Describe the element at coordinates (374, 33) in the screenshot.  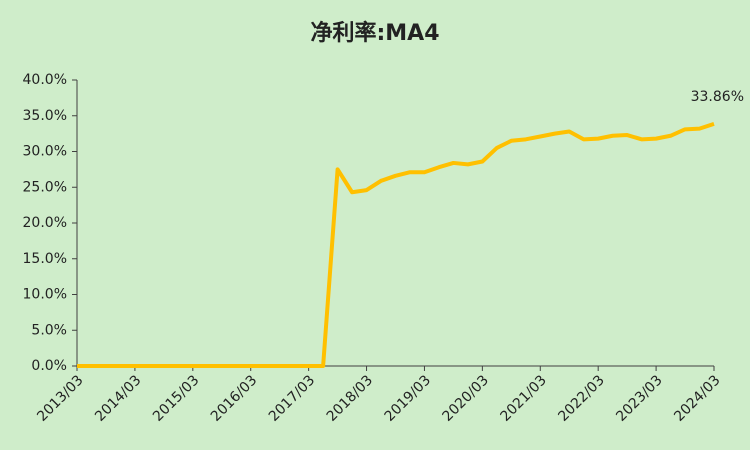
I see `chart-title: 净利率:MA4` at that location.